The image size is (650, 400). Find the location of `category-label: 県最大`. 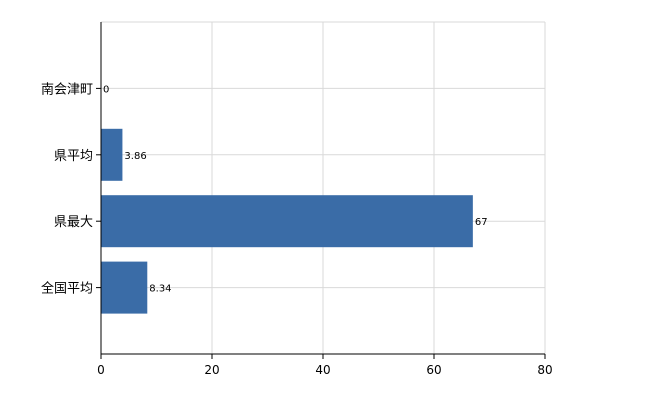

category-label: 県最大 is located at coordinates (73, 222).